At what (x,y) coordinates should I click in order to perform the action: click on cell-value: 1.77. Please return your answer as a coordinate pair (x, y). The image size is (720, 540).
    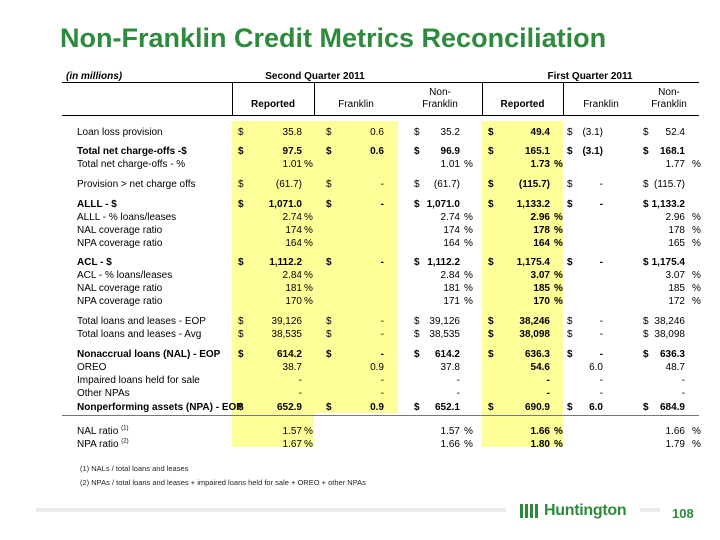
    Looking at the image, I should click on (675, 164).